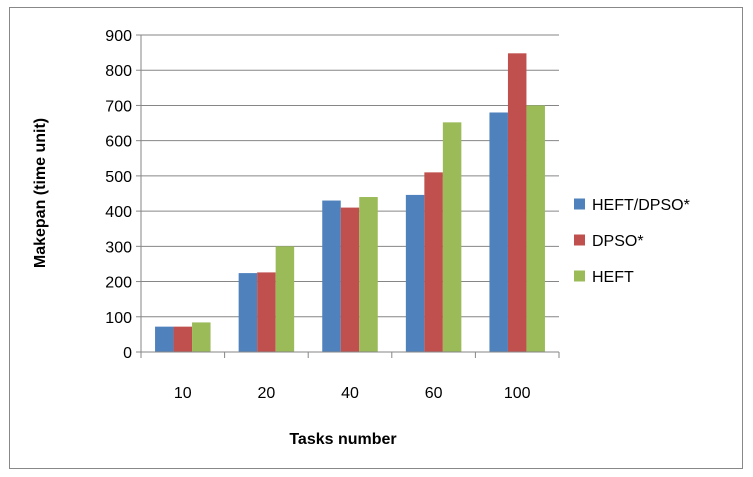  What do you see at coordinates (118, 318) in the screenshot?
I see `y-tick-label: 100` at bounding box center [118, 318].